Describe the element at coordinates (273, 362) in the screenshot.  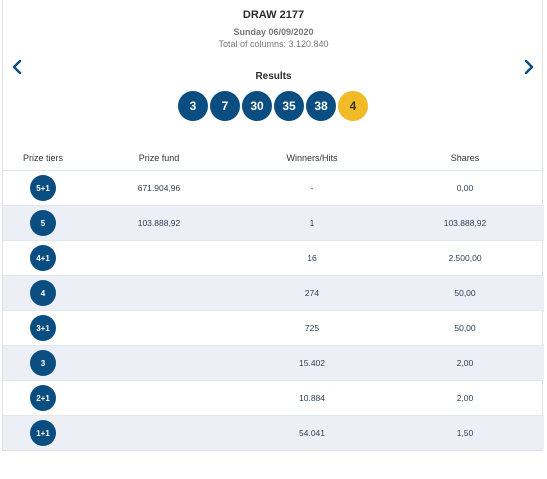
I see `table-row: 3 15.402 2,00` at that location.